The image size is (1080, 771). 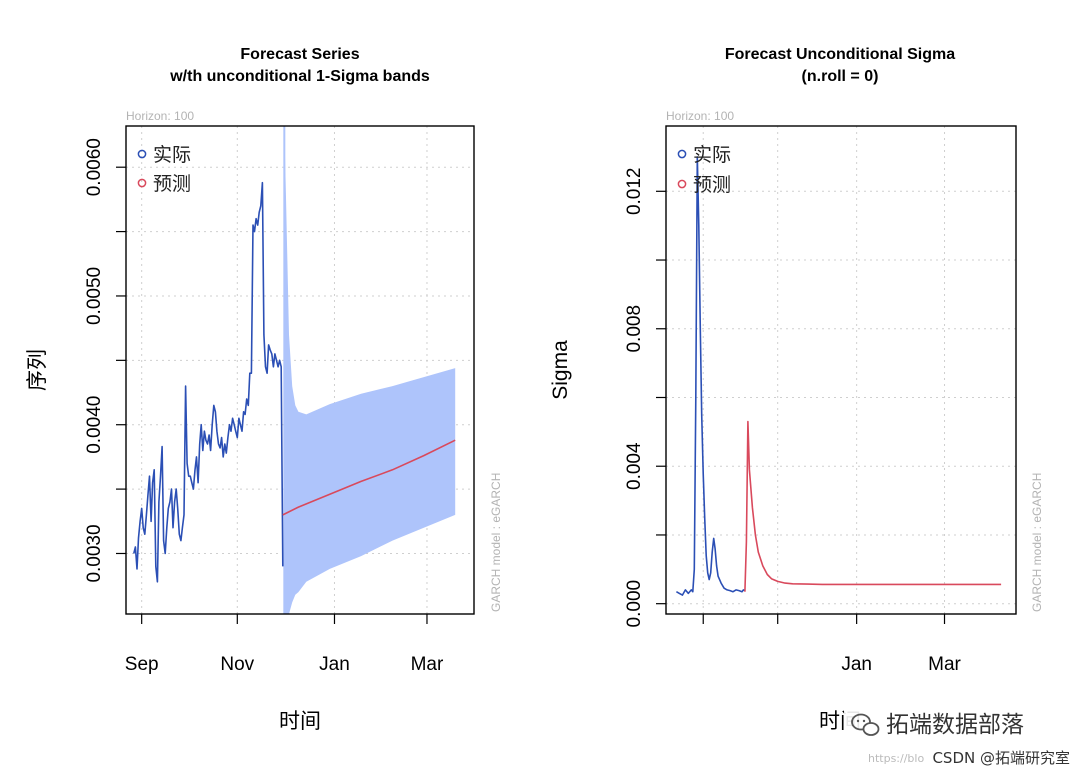 What do you see at coordinates (299, 54) in the screenshot?
I see `panel1-title: Forecast Series` at bounding box center [299, 54].